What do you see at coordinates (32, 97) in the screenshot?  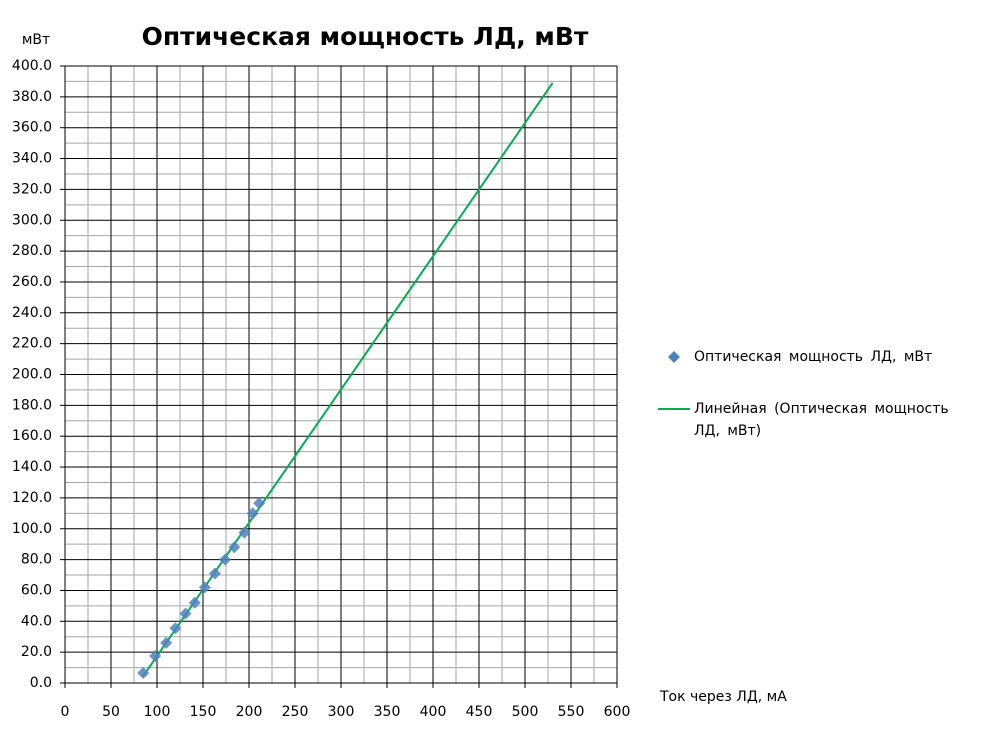 I see `y-tick-label: 380.0` at bounding box center [32, 97].